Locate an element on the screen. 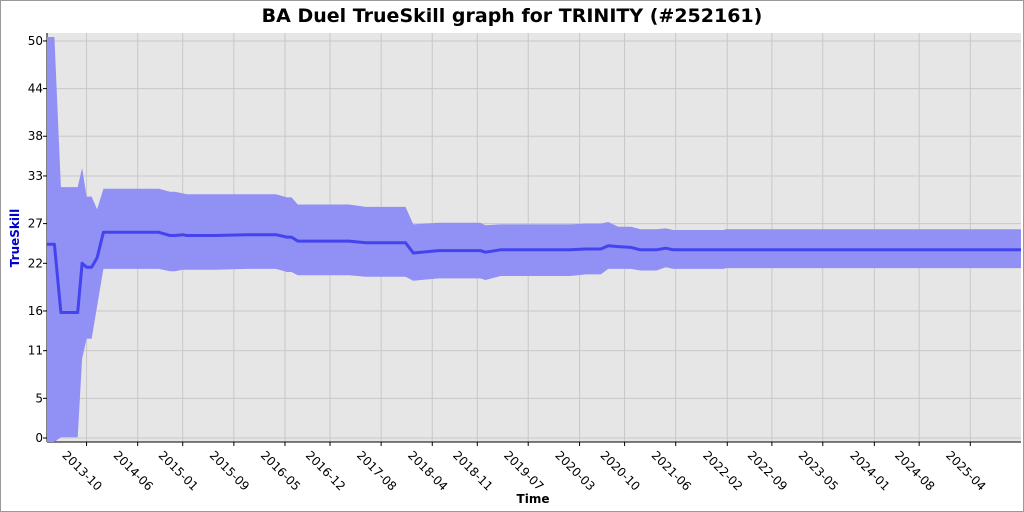  x-tick-label: 2025-04 is located at coordinates (965, 470).